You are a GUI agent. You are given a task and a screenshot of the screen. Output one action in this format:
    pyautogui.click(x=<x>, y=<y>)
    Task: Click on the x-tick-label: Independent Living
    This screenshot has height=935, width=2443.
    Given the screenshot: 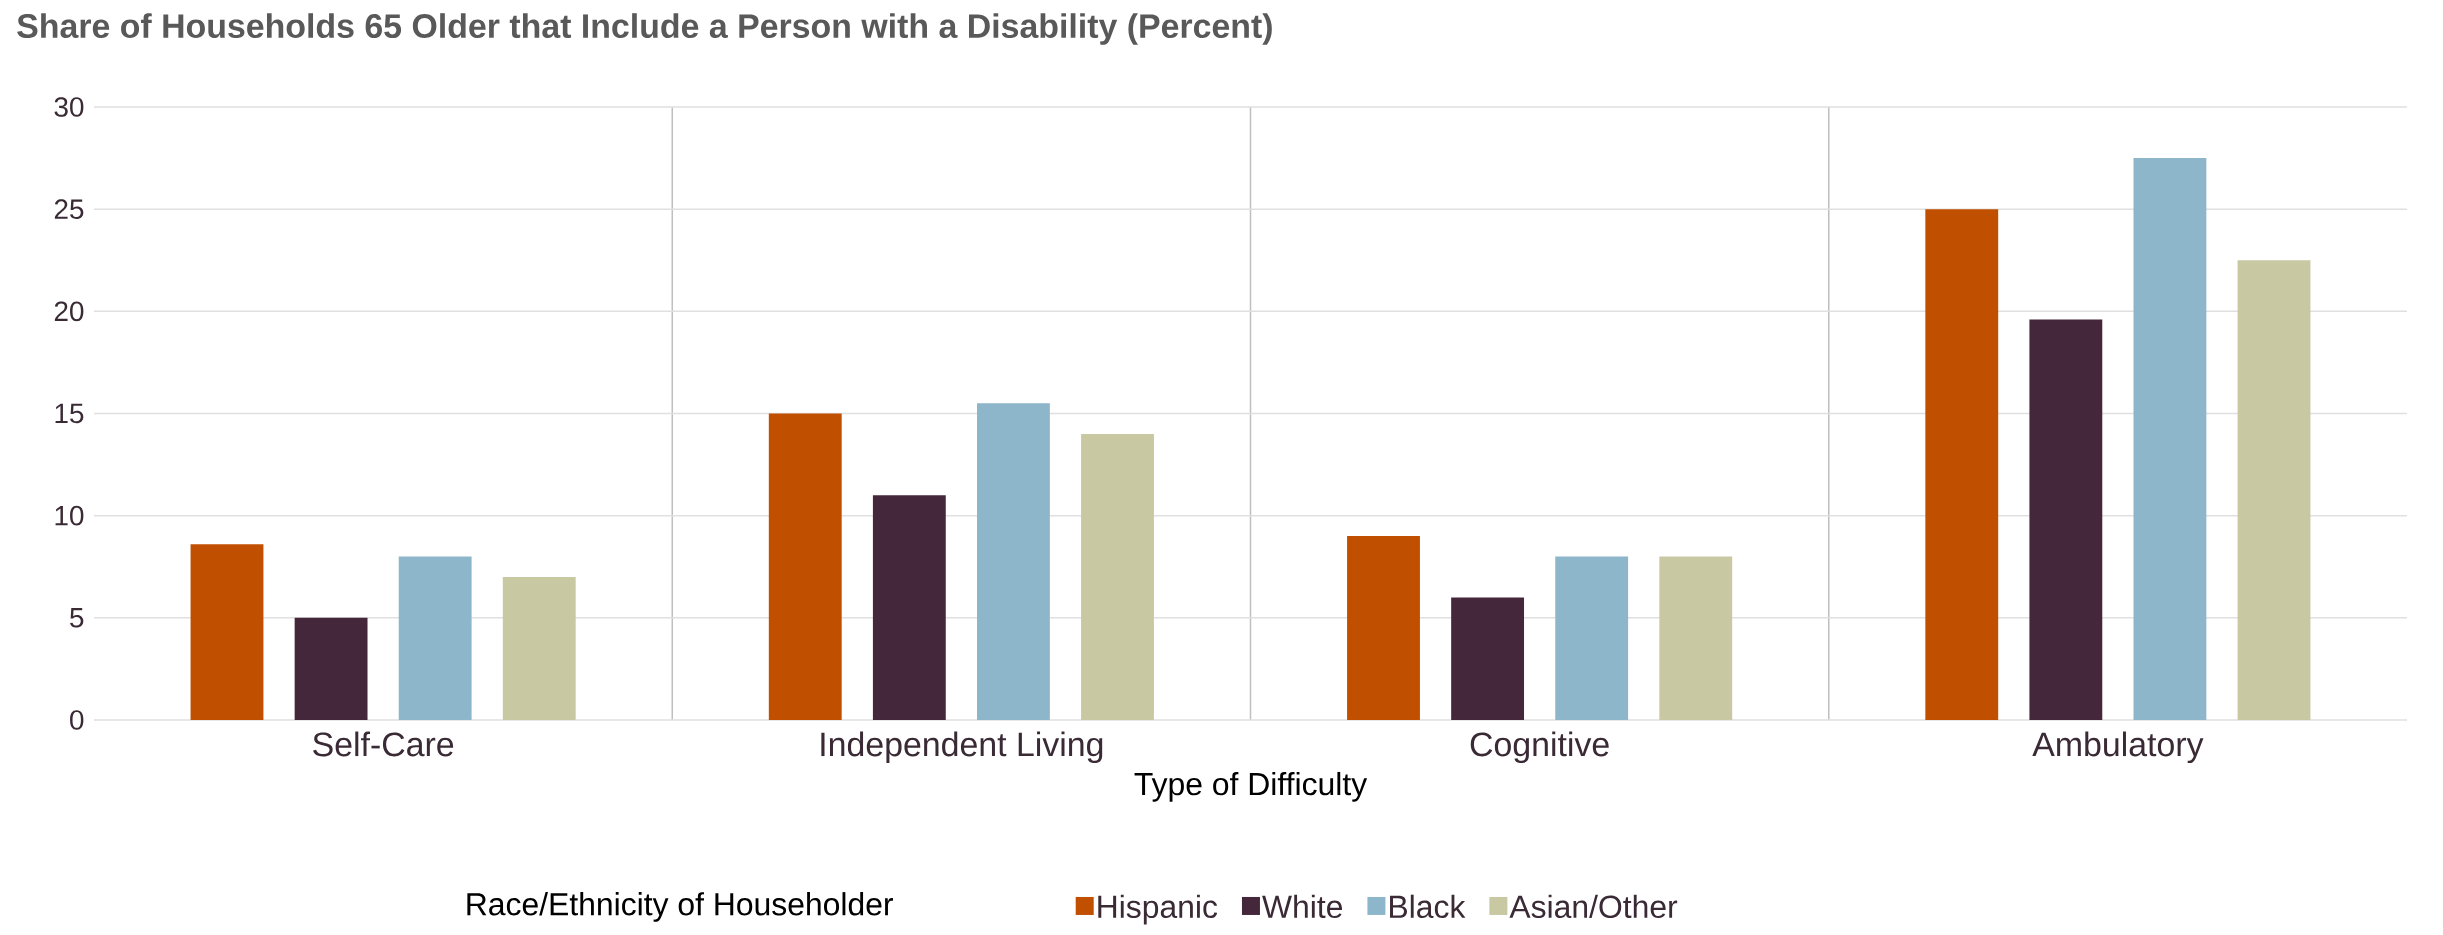 What is the action you would take?
    pyautogui.click(x=962, y=747)
    